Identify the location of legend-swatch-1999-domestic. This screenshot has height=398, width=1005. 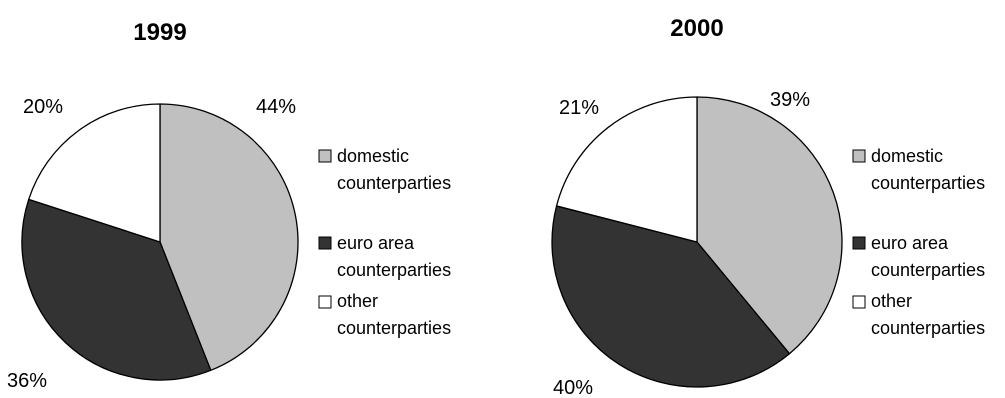
(325, 156).